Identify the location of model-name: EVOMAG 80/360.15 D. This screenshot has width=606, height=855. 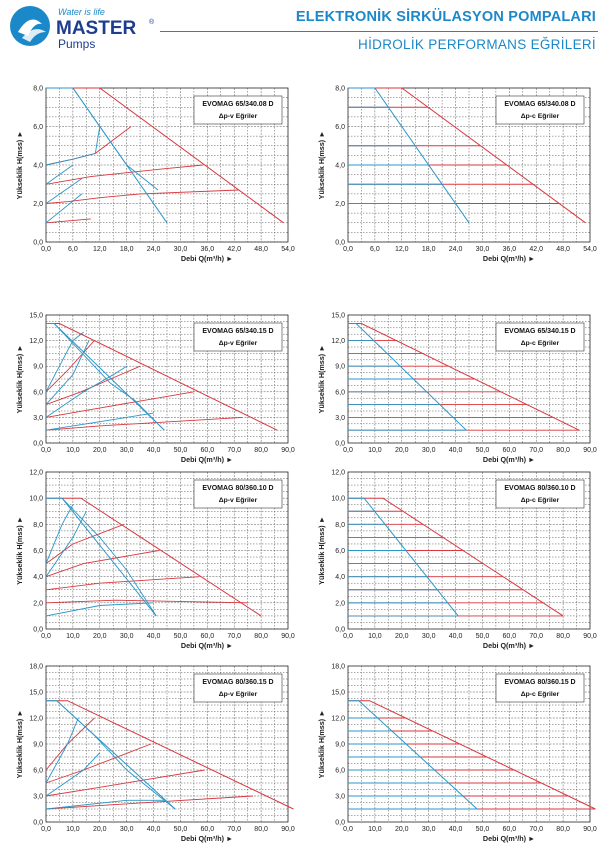
(539, 682).